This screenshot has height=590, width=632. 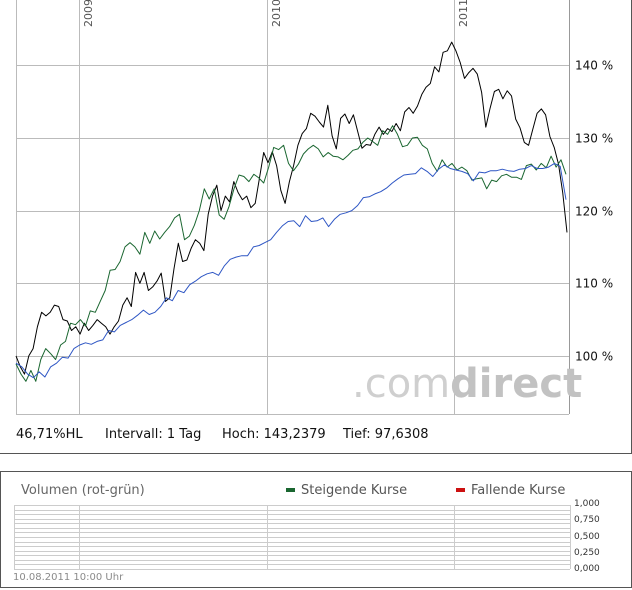 What do you see at coordinates (594, 357) in the screenshot?
I see `y-tick-label: 100 %` at bounding box center [594, 357].